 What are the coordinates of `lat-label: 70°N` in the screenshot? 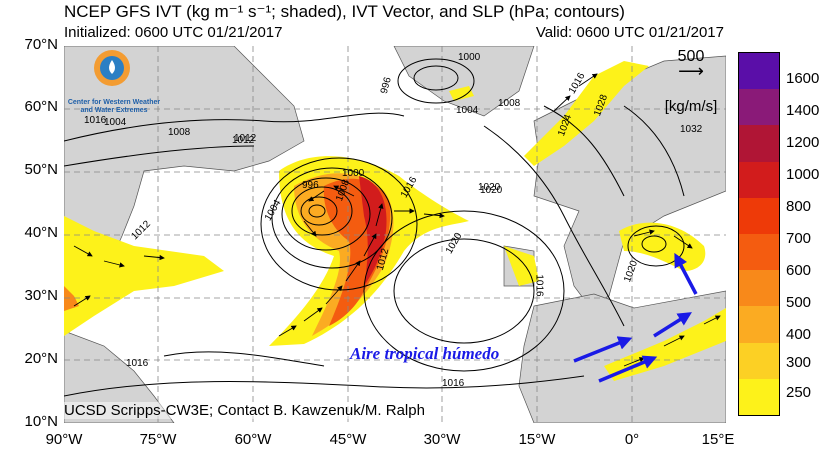 It's located at (41, 44).